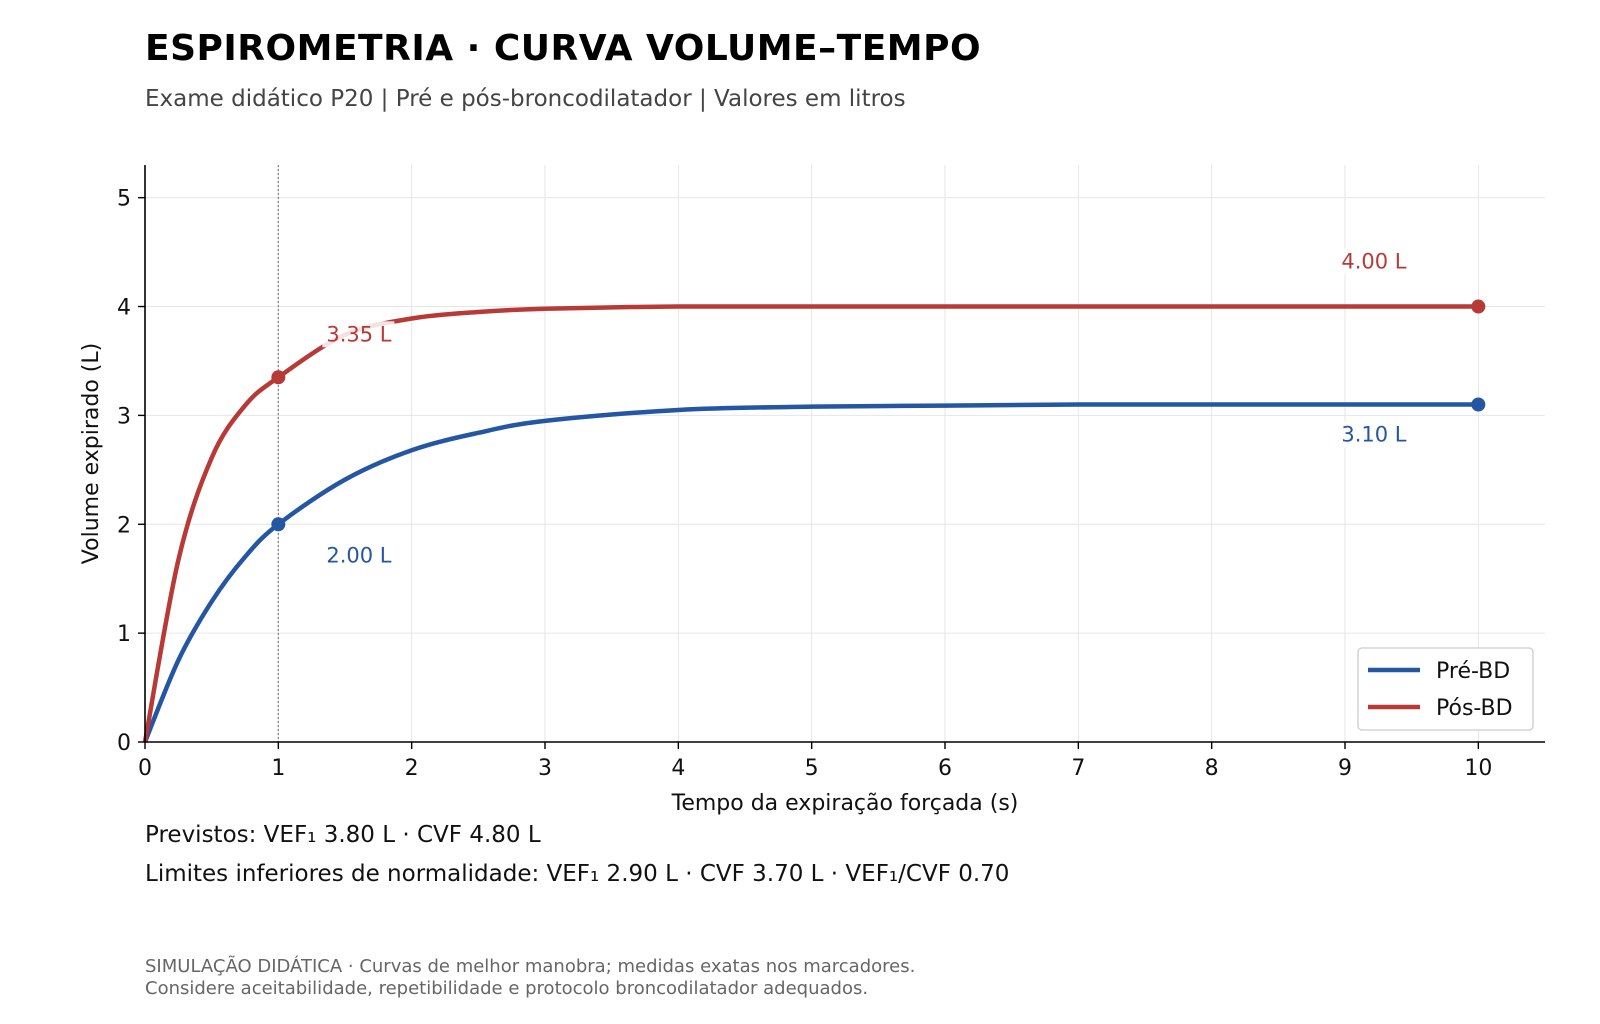 Image resolution: width=1600 pixels, height=1024 pixels. I want to click on x-axis-label: Tempo da expiração forçada (s), so click(845, 803).